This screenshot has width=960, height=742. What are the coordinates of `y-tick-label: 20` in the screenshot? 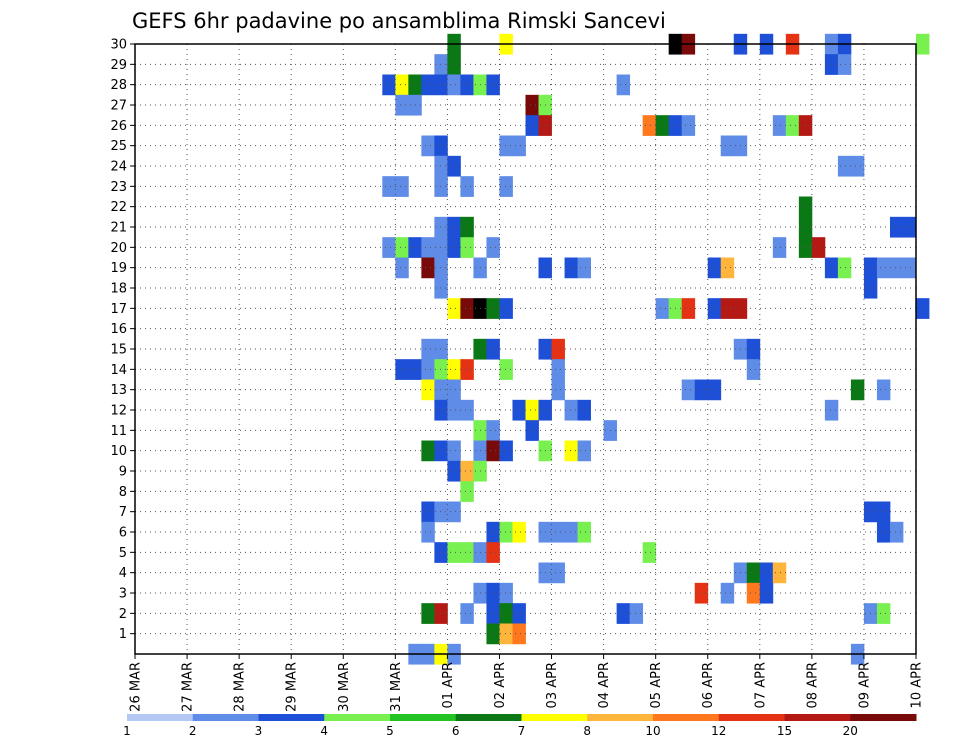 It's located at (118, 248).